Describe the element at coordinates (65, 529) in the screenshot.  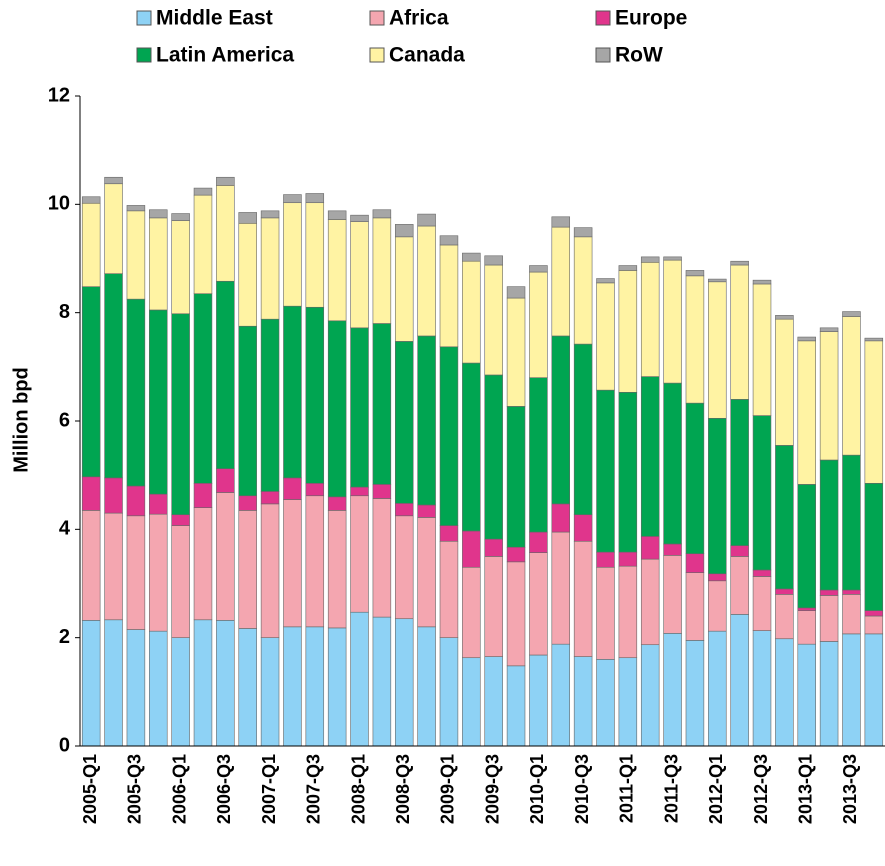
I see `y-tick-label: 4` at that location.